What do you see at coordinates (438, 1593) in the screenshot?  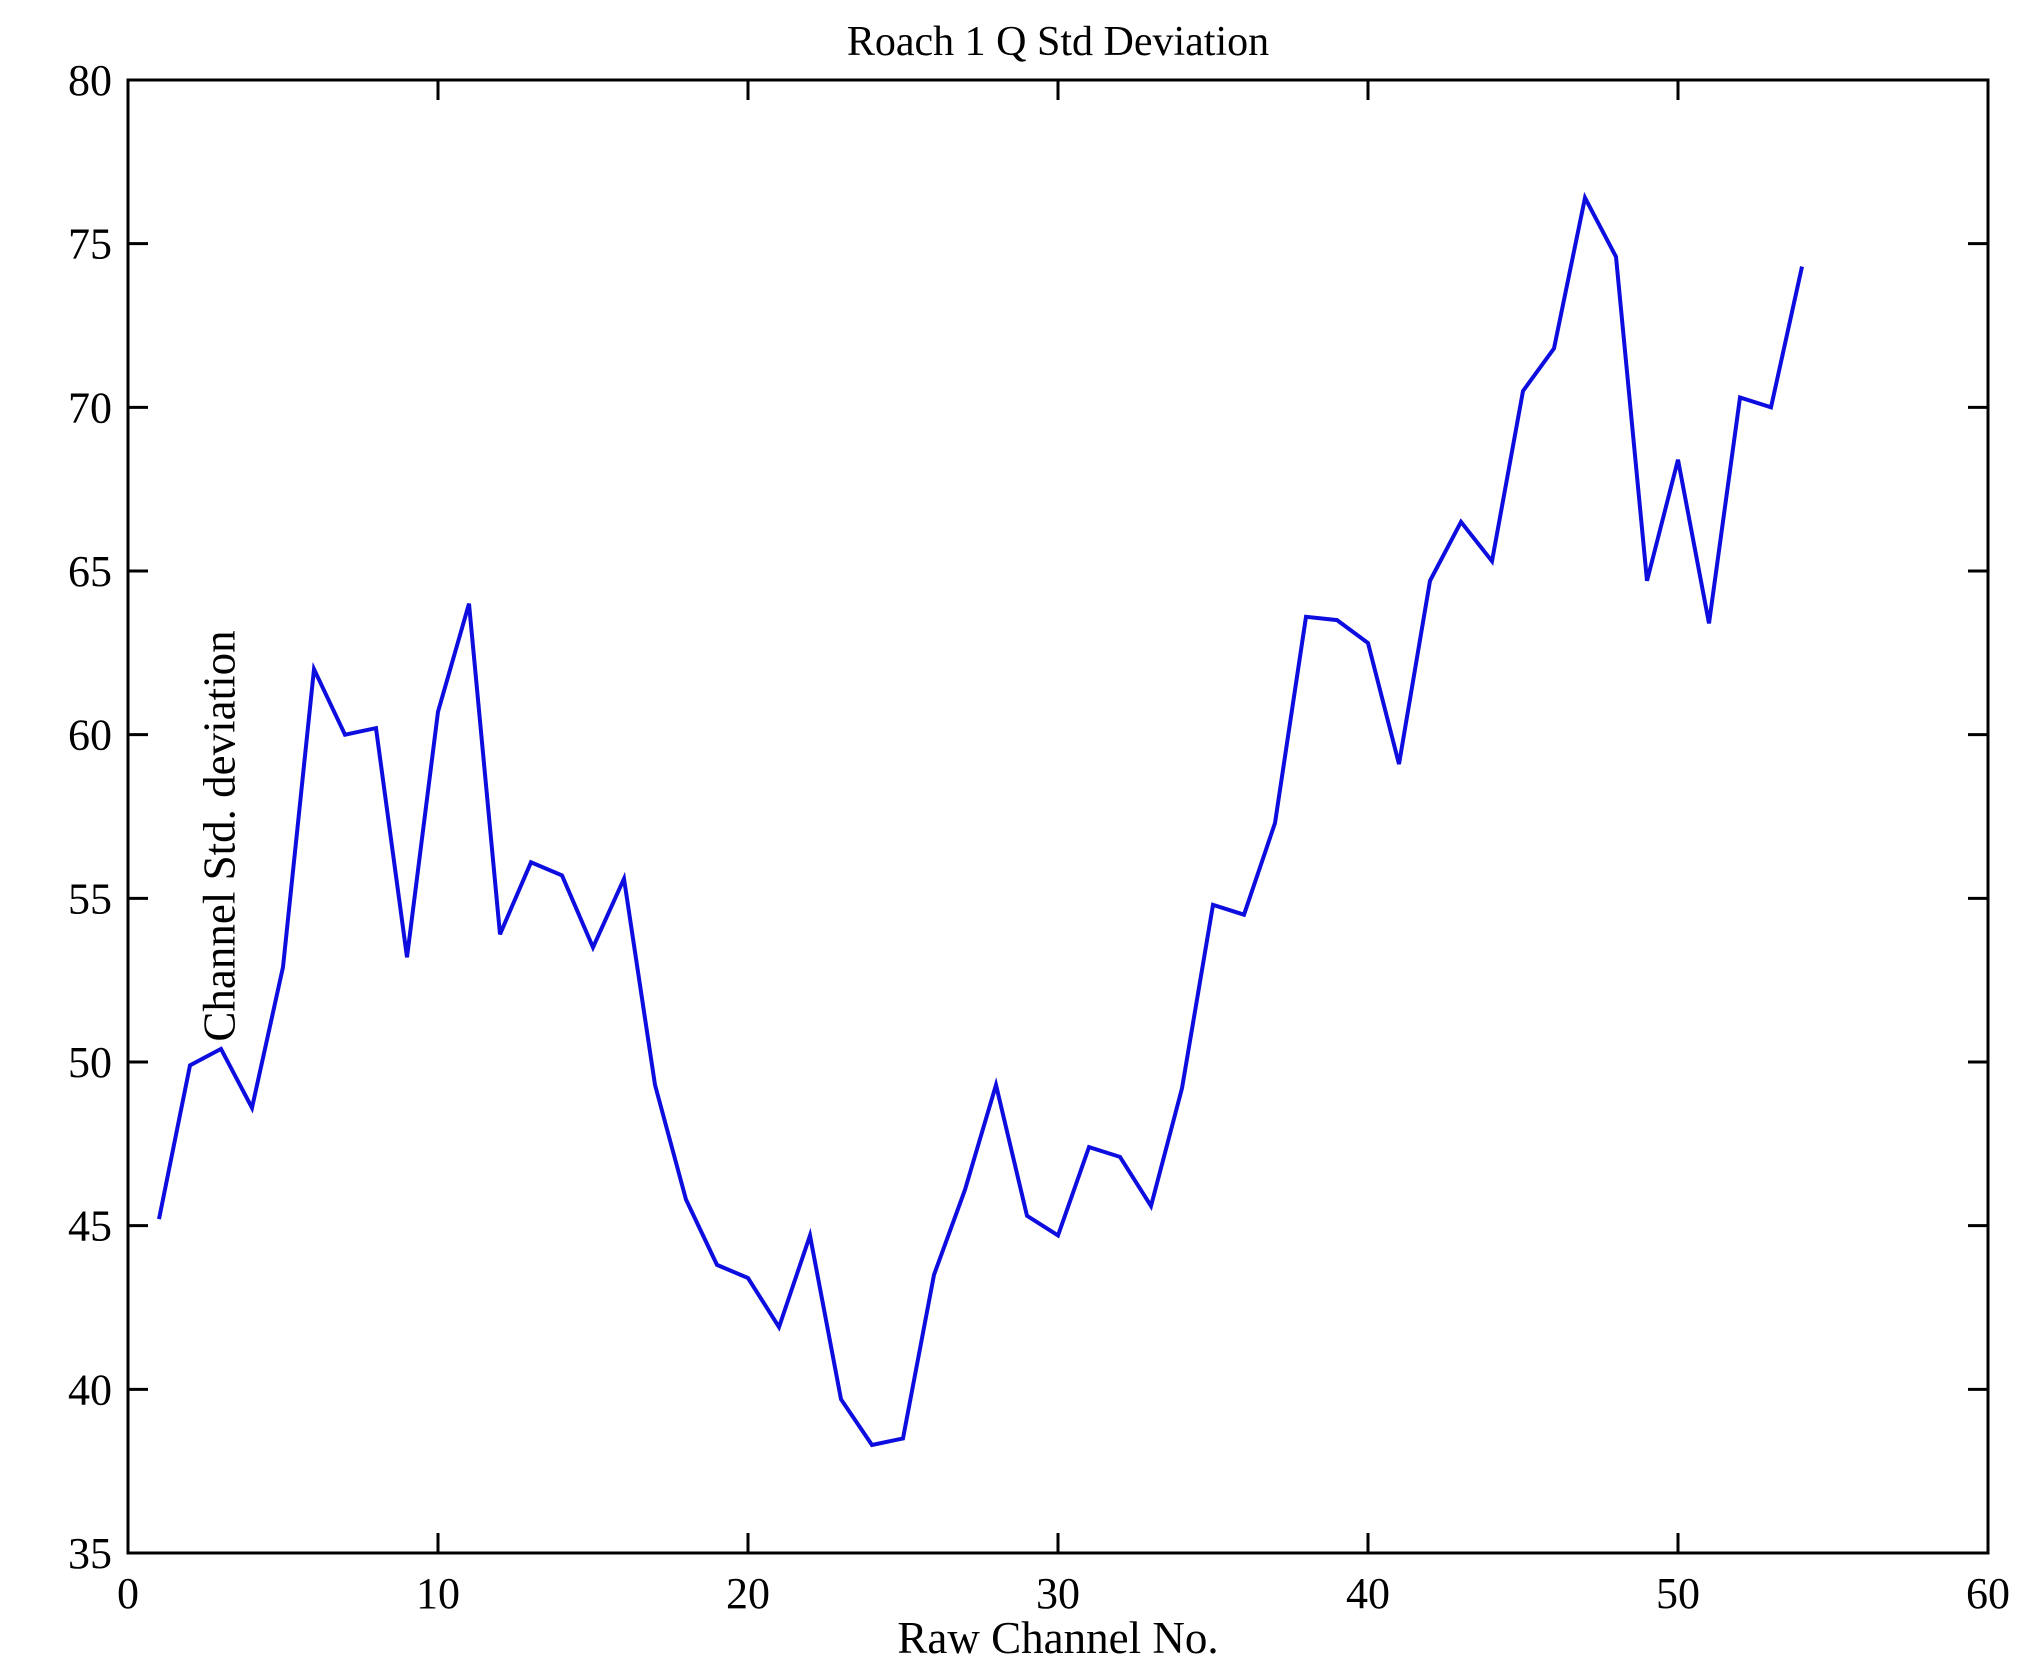 I see `x-tick-label: 10` at bounding box center [438, 1593].